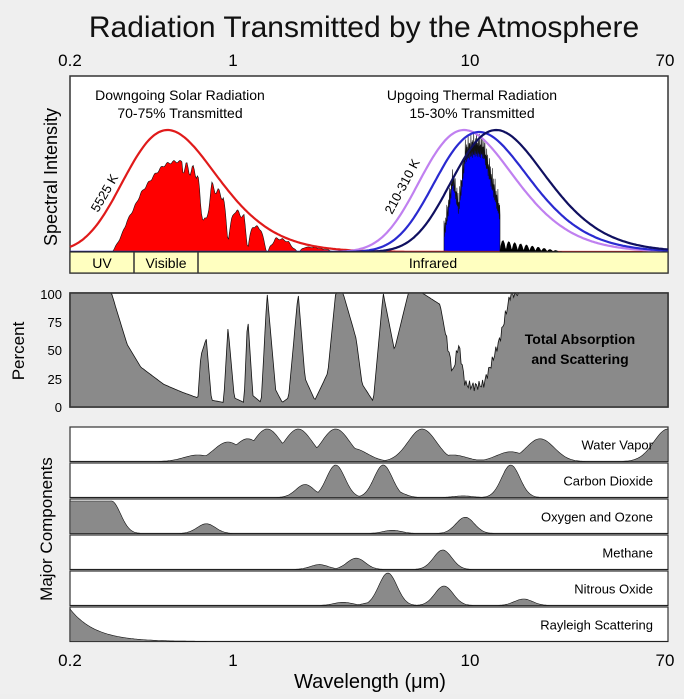  I want to click on top-tick-2: 10, so click(470, 60).